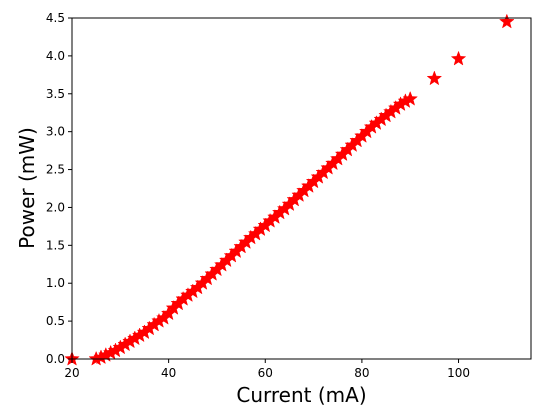  What do you see at coordinates (361, 373) in the screenshot?
I see `x-tick-label: 80` at bounding box center [361, 373].